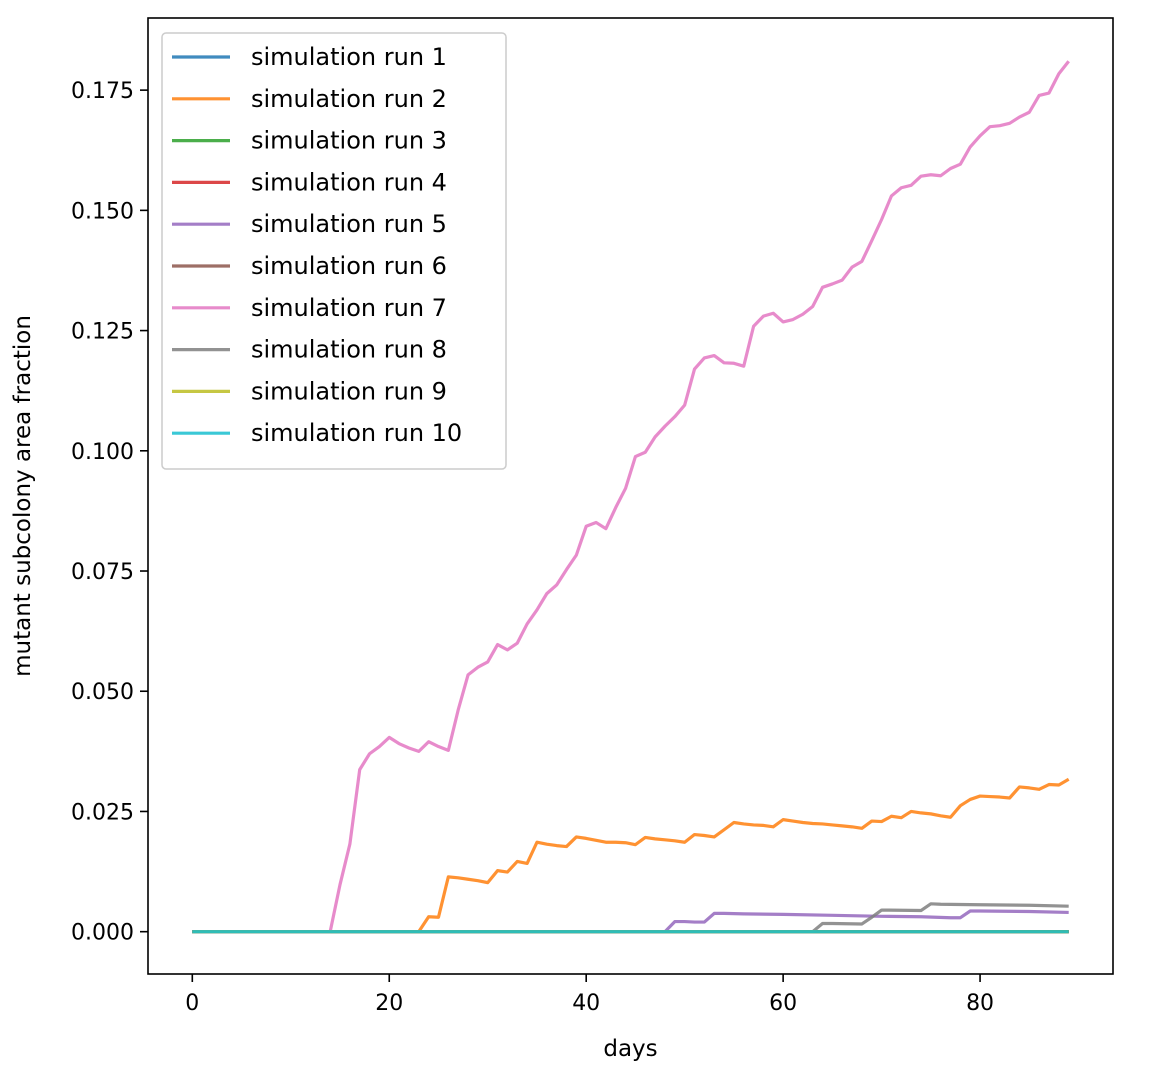 This screenshot has height=1088, width=1166. I want to click on legend-label: simulation run 7, so click(349, 308).